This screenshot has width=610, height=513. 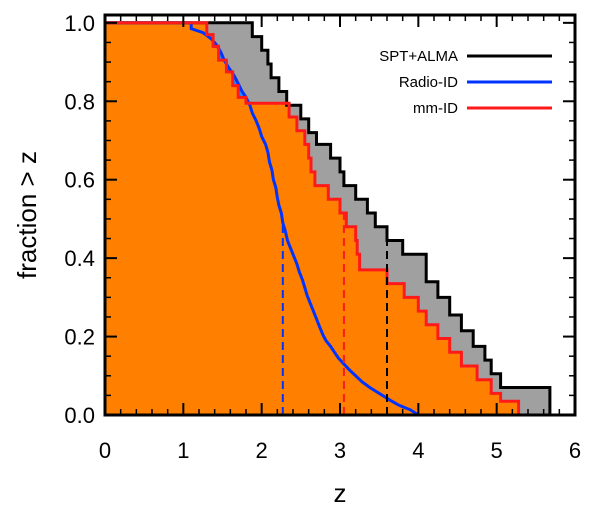 I want to click on x-tick-label: 3, so click(x=340, y=450).